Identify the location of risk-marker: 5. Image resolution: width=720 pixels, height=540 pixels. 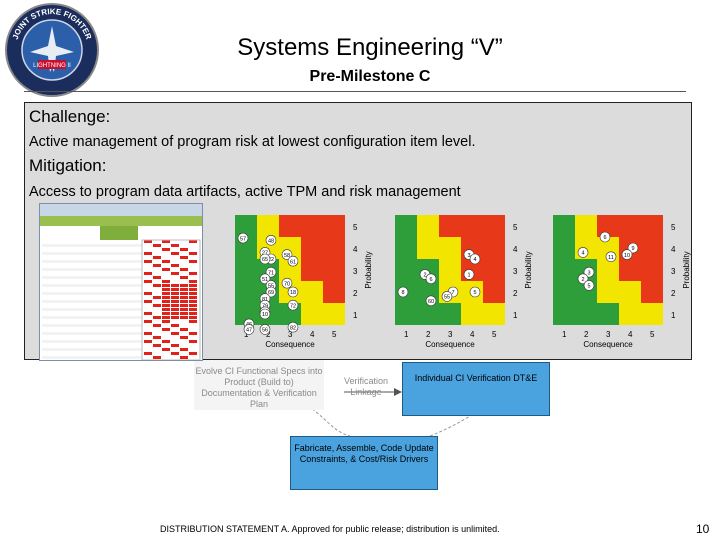
(589, 285).